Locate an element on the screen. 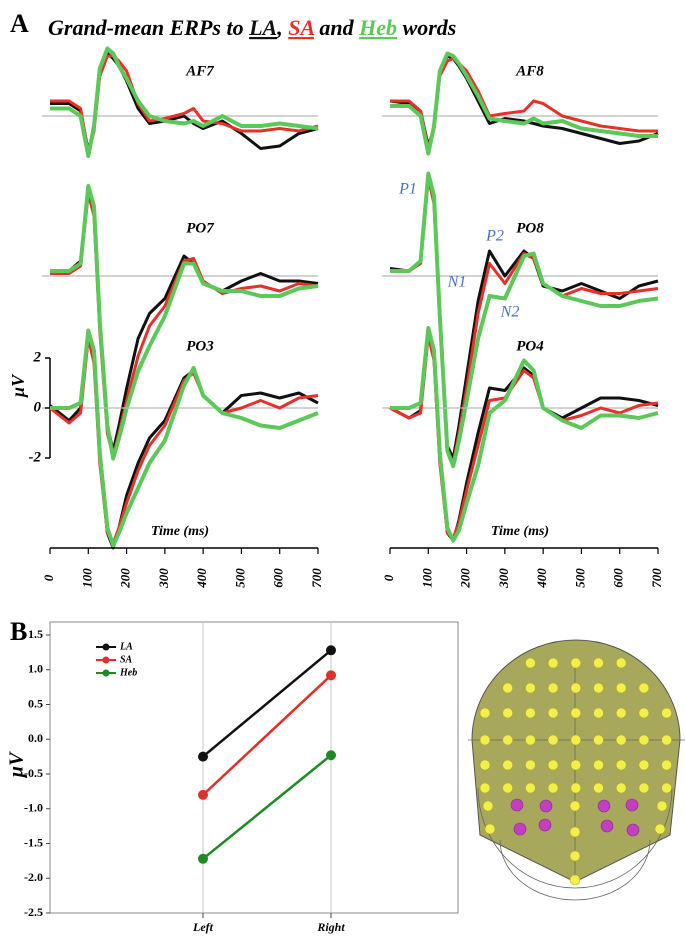 The height and width of the screenshot is (949, 685). x-tick-label: Left is located at coordinates (203, 927).